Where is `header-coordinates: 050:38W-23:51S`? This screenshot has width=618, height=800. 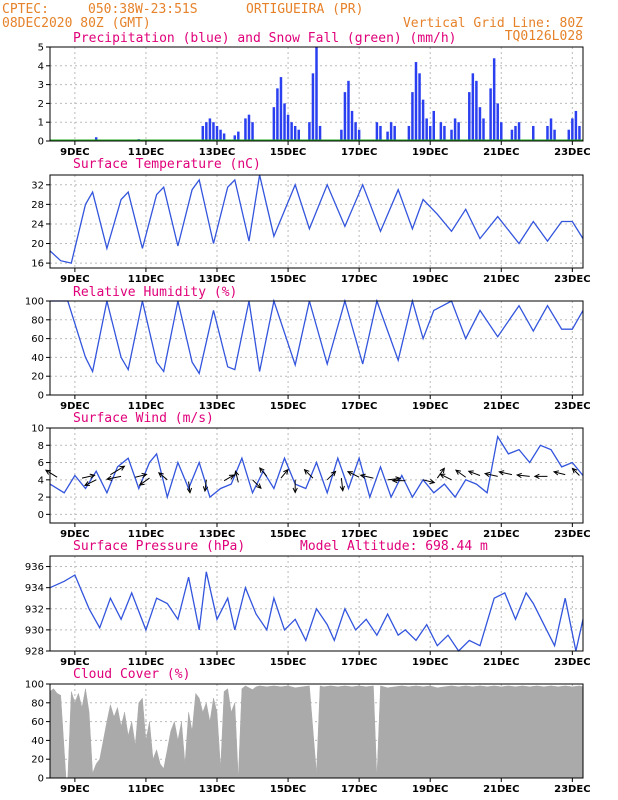
header-coordinates: 050:38W-23:51S is located at coordinates (143, 9).